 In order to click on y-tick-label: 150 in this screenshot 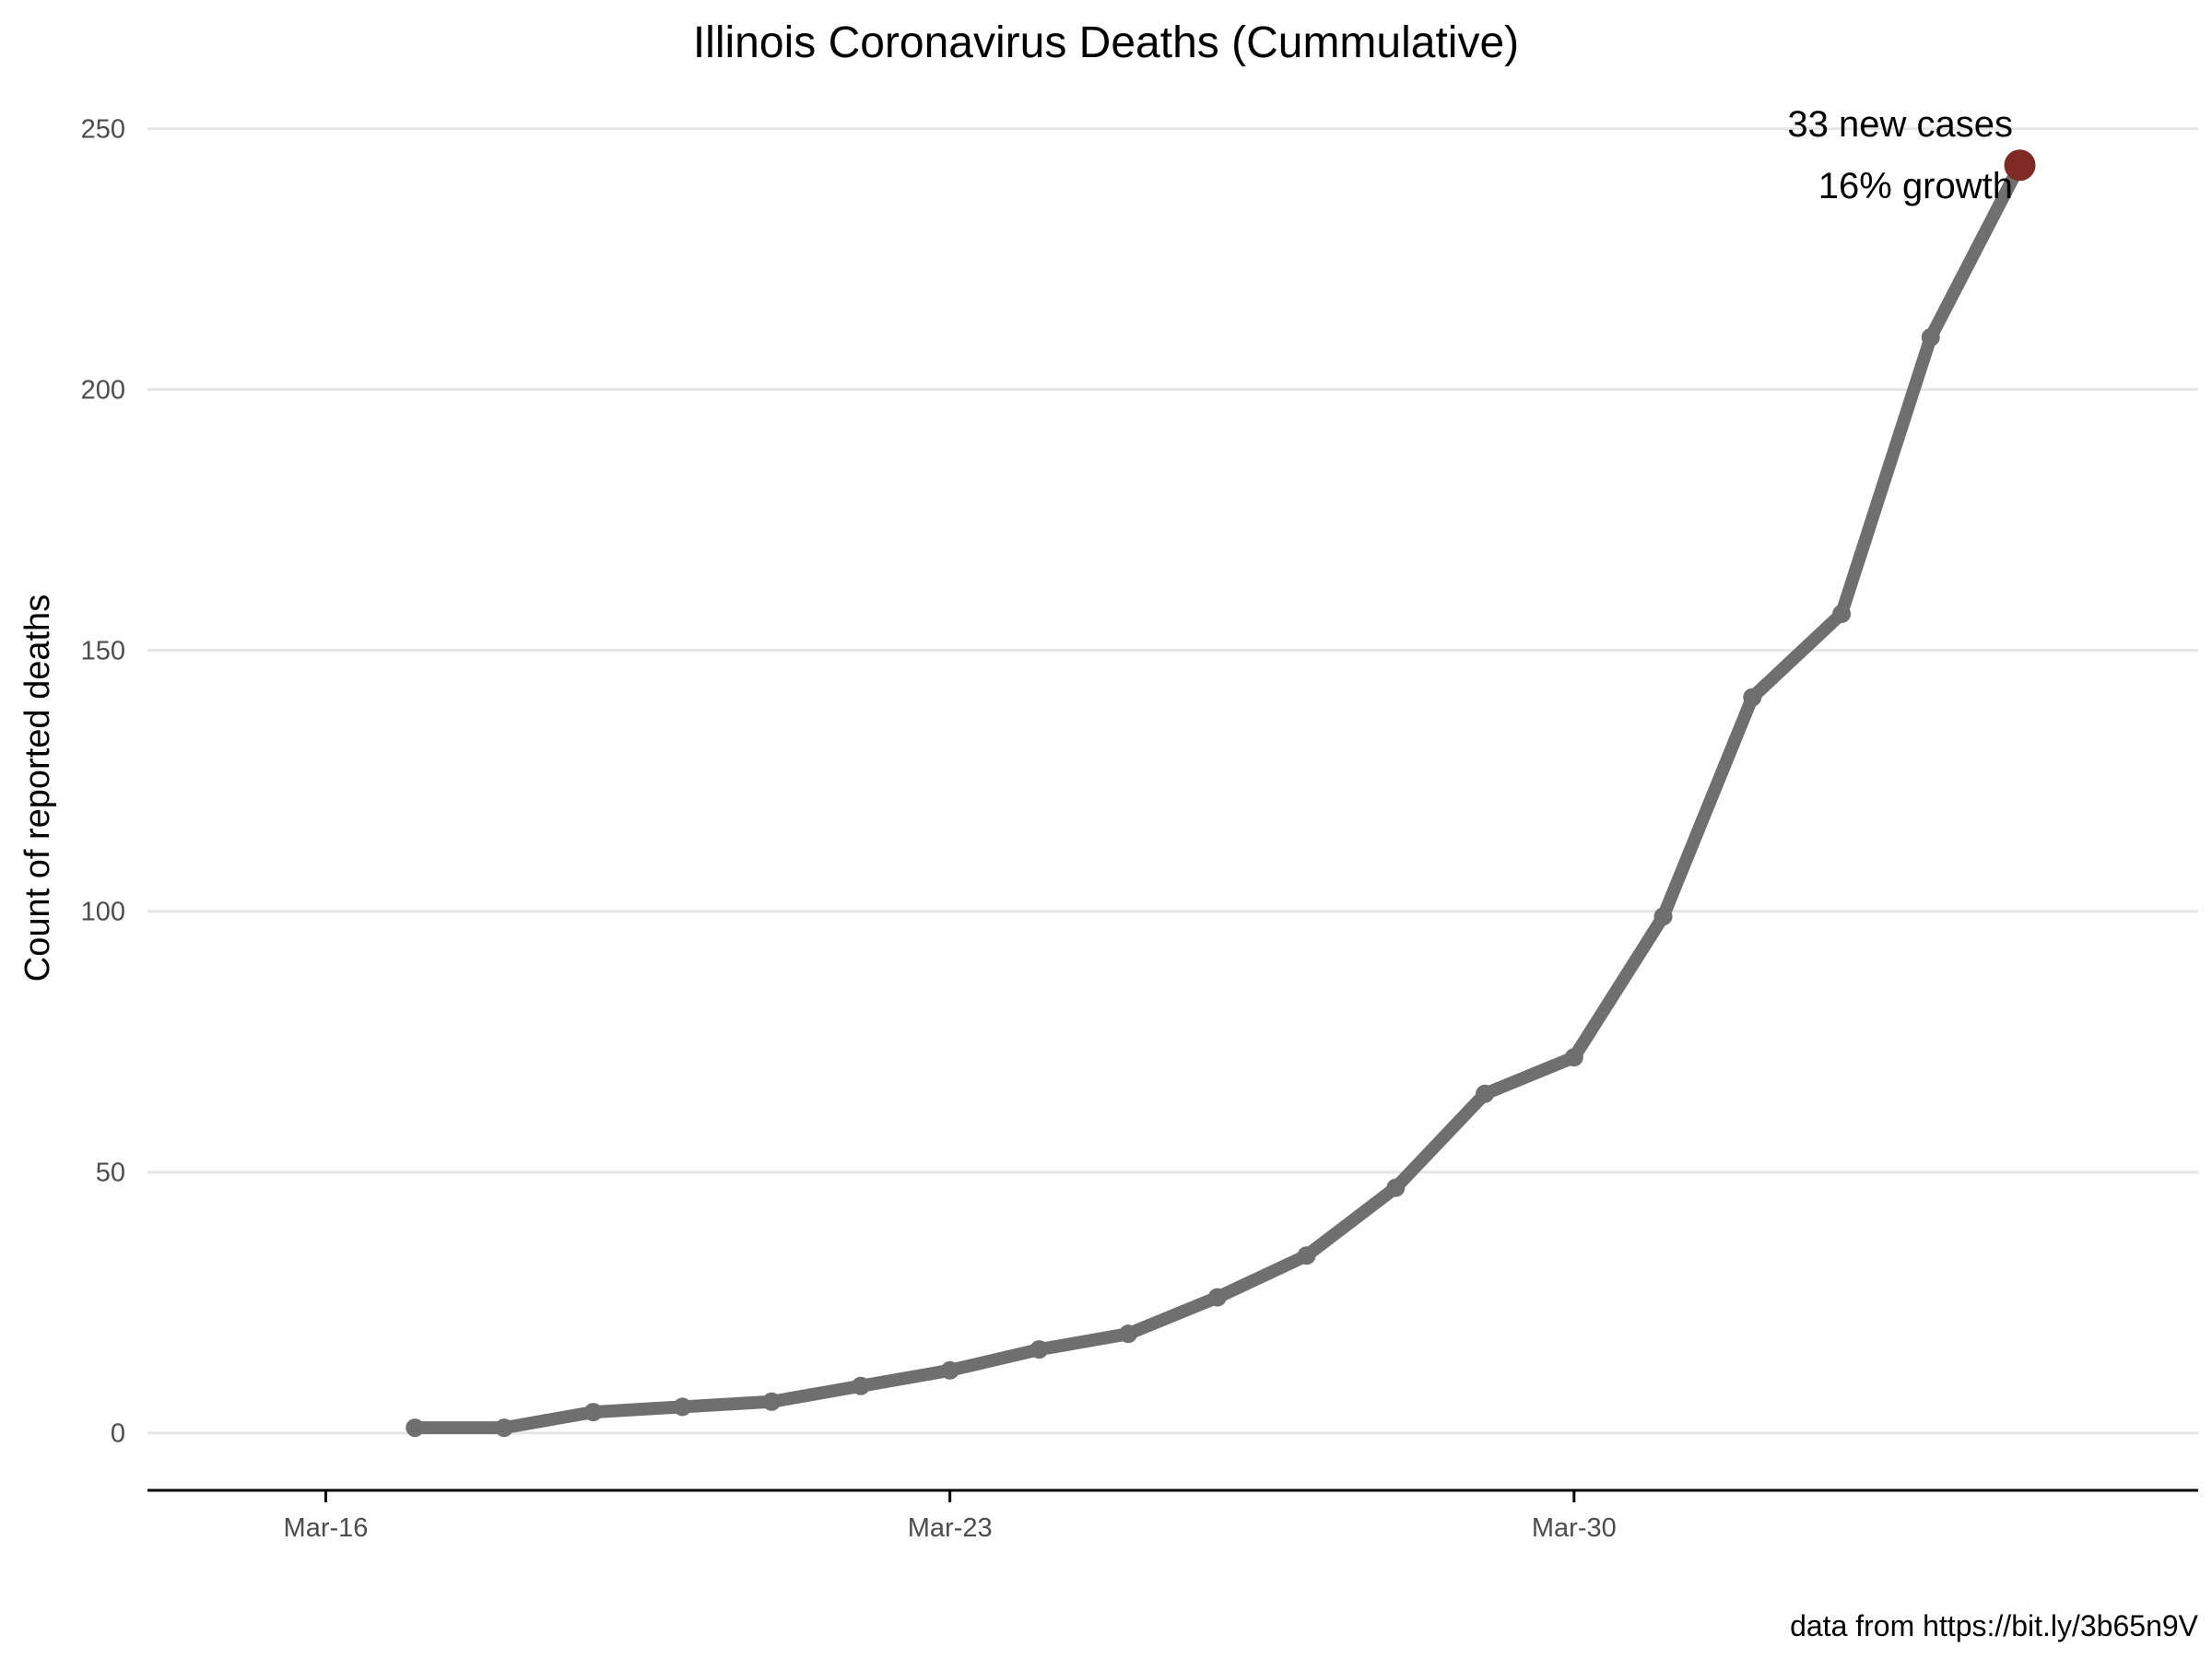, I will do `click(103, 651)`.